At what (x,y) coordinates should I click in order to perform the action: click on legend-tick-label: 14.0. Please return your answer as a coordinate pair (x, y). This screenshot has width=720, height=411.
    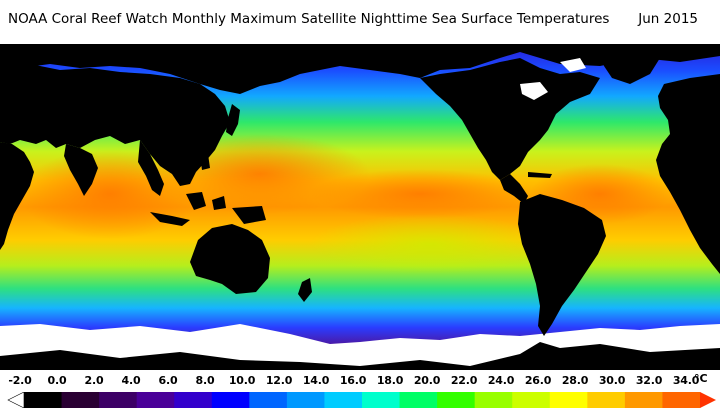
    Looking at the image, I should click on (316, 380).